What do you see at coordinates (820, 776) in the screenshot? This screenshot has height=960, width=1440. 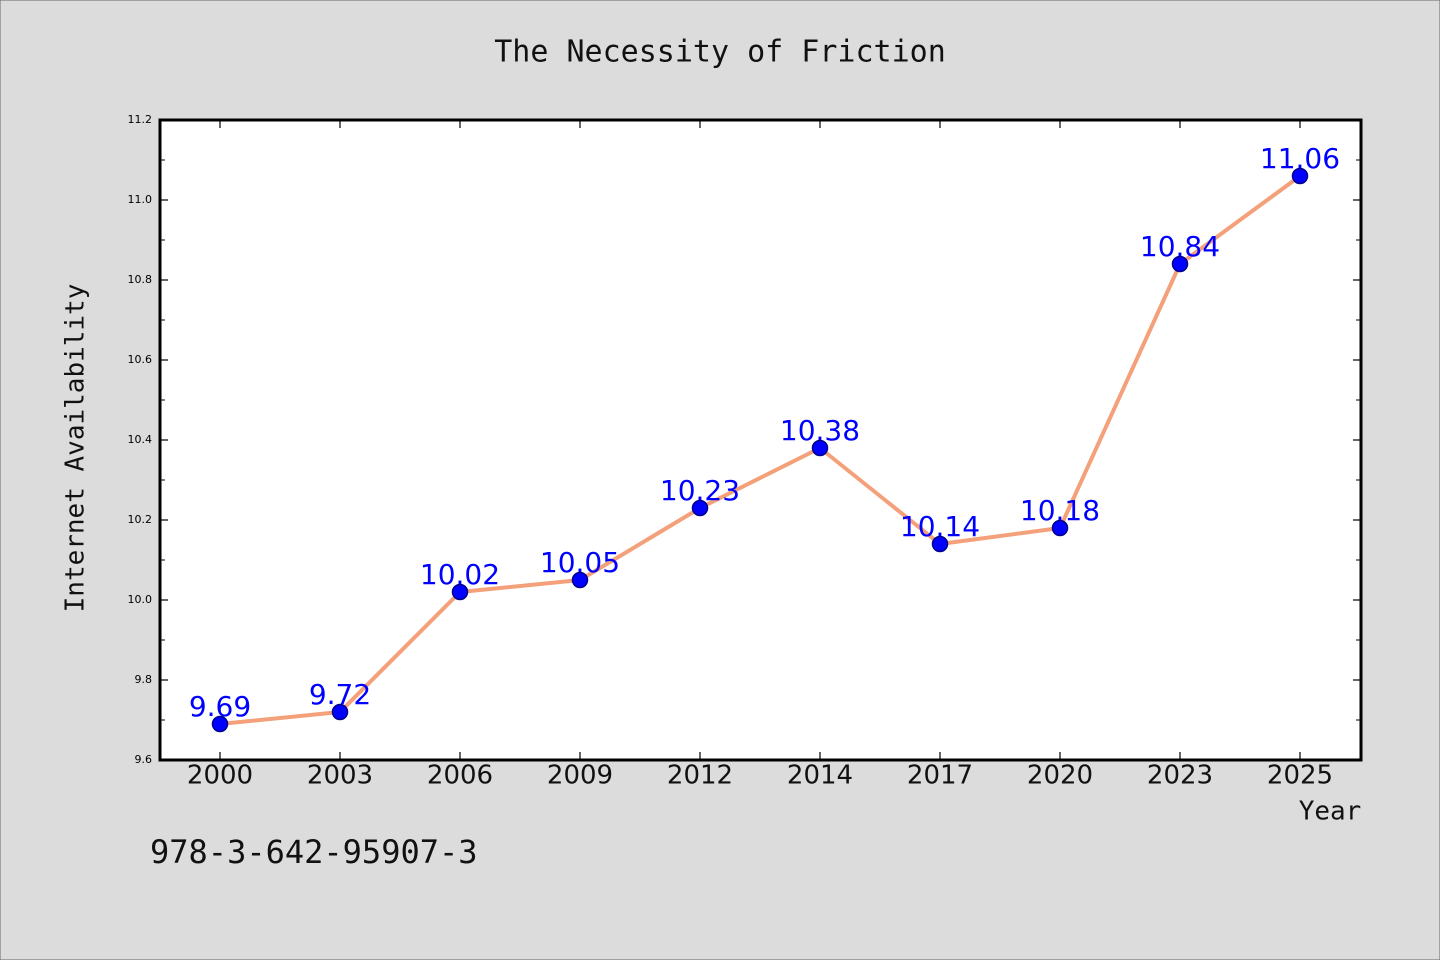 I see `x-tick-label: 2014` at bounding box center [820, 776].